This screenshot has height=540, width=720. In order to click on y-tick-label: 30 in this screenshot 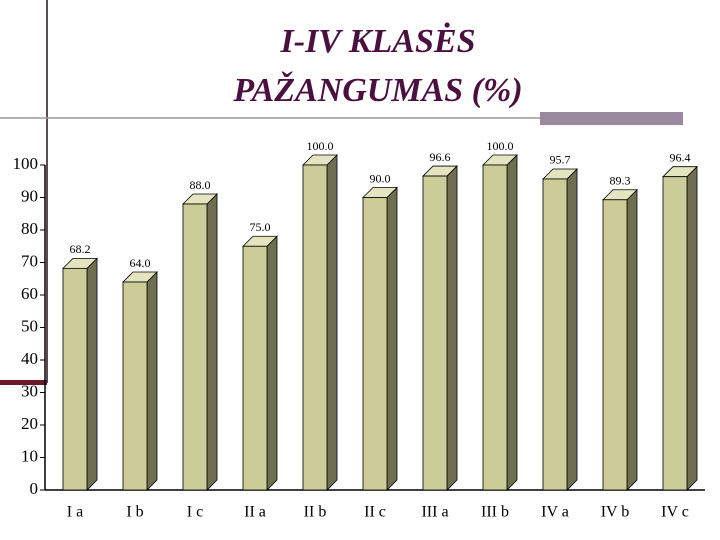, I will do `click(29, 390)`.